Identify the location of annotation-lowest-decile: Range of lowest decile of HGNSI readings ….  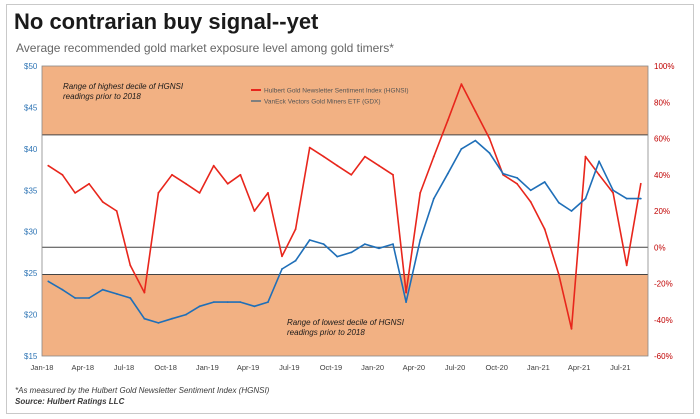
(346, 327).